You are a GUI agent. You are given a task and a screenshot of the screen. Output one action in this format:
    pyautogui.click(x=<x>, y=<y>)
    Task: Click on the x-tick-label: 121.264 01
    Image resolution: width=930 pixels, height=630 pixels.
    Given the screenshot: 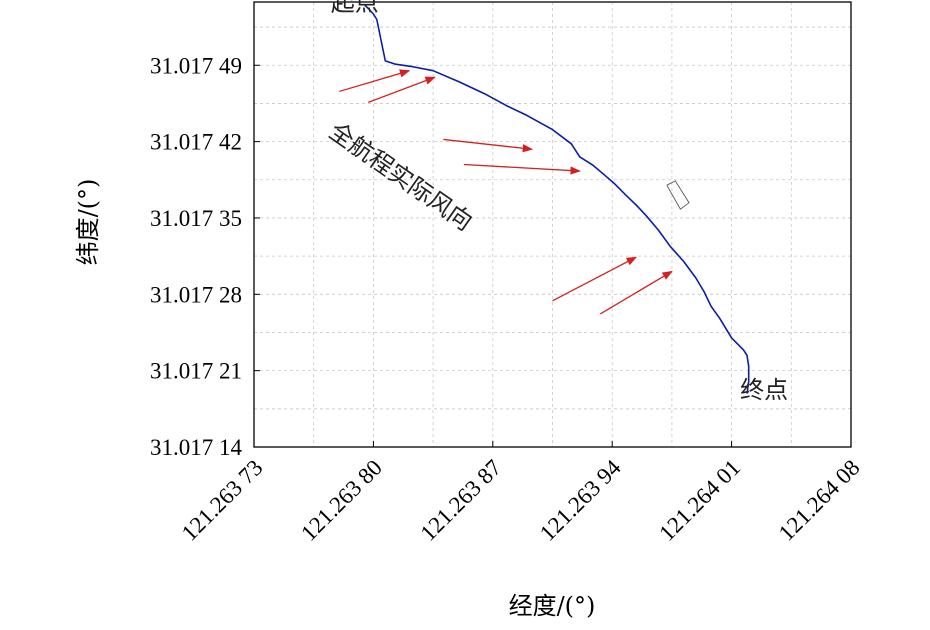 What is the action you would take?
    pyautogui.click(x=699, y=500)
    